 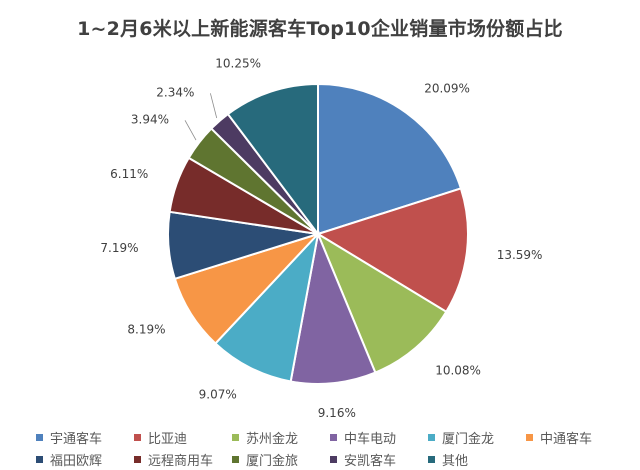 What do you see at coordinates (272, 439) in the screenshot?
I see `legend-label: 苏州金龙` at bounding box center [272, 439].